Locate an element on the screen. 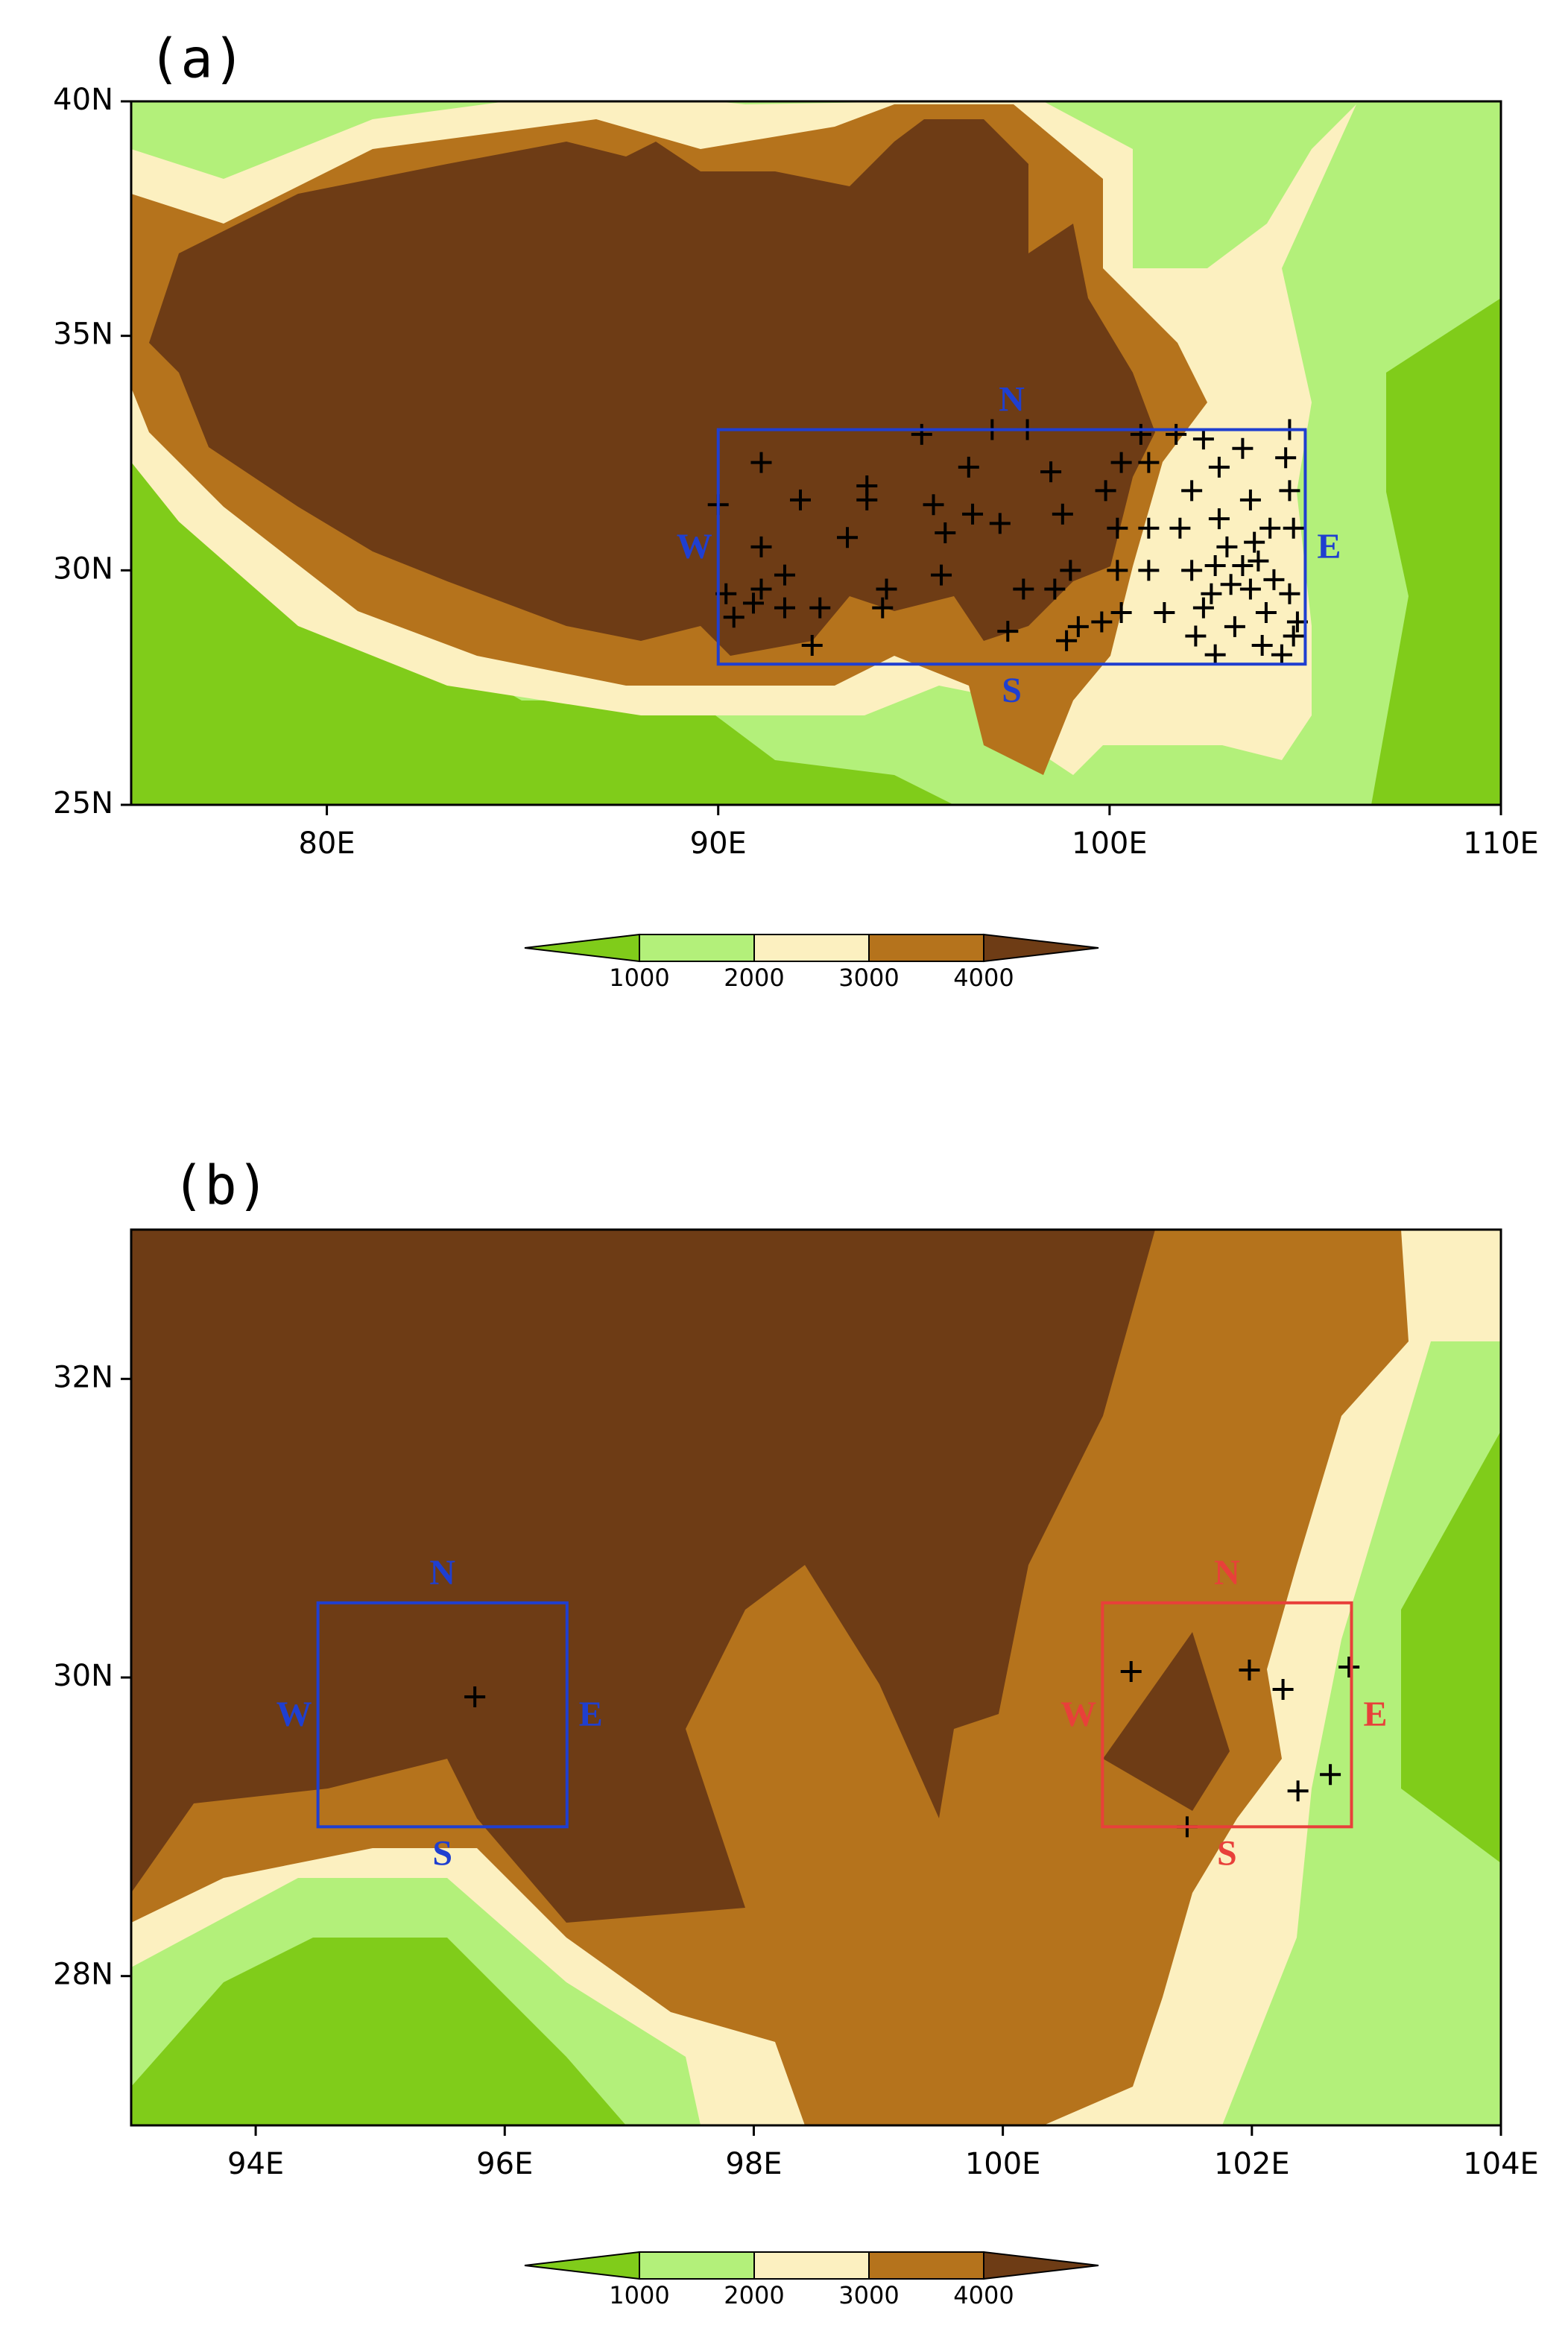  y-tick-label: 32N is located at coordinates (83, 1377).